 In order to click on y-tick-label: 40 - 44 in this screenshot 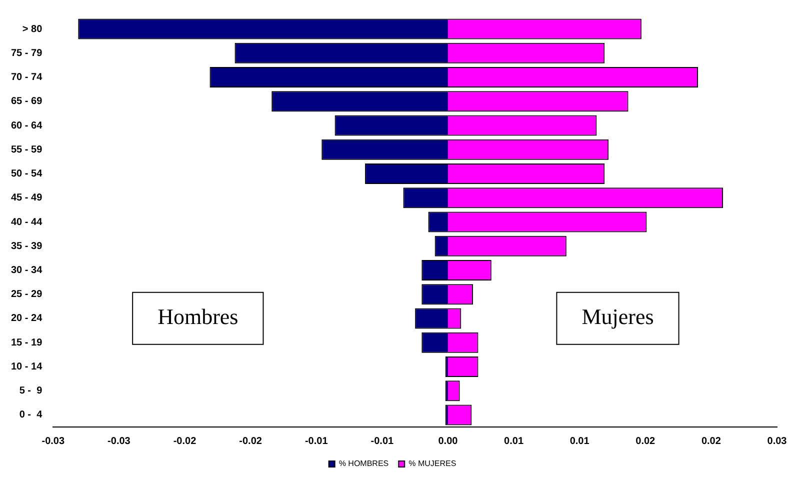, I will do `click(26, 222)`.